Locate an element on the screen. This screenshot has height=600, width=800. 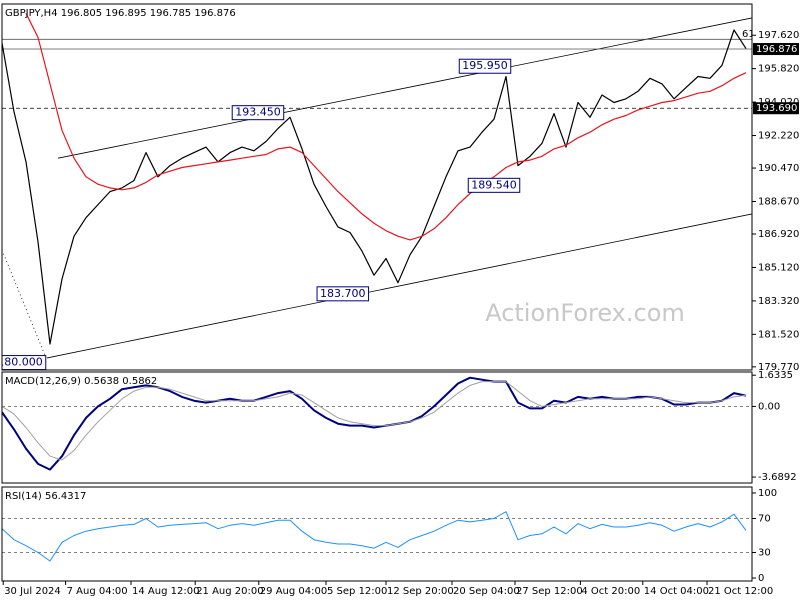
y-tick-label: 0.00 is located at coordinates (769, 406).